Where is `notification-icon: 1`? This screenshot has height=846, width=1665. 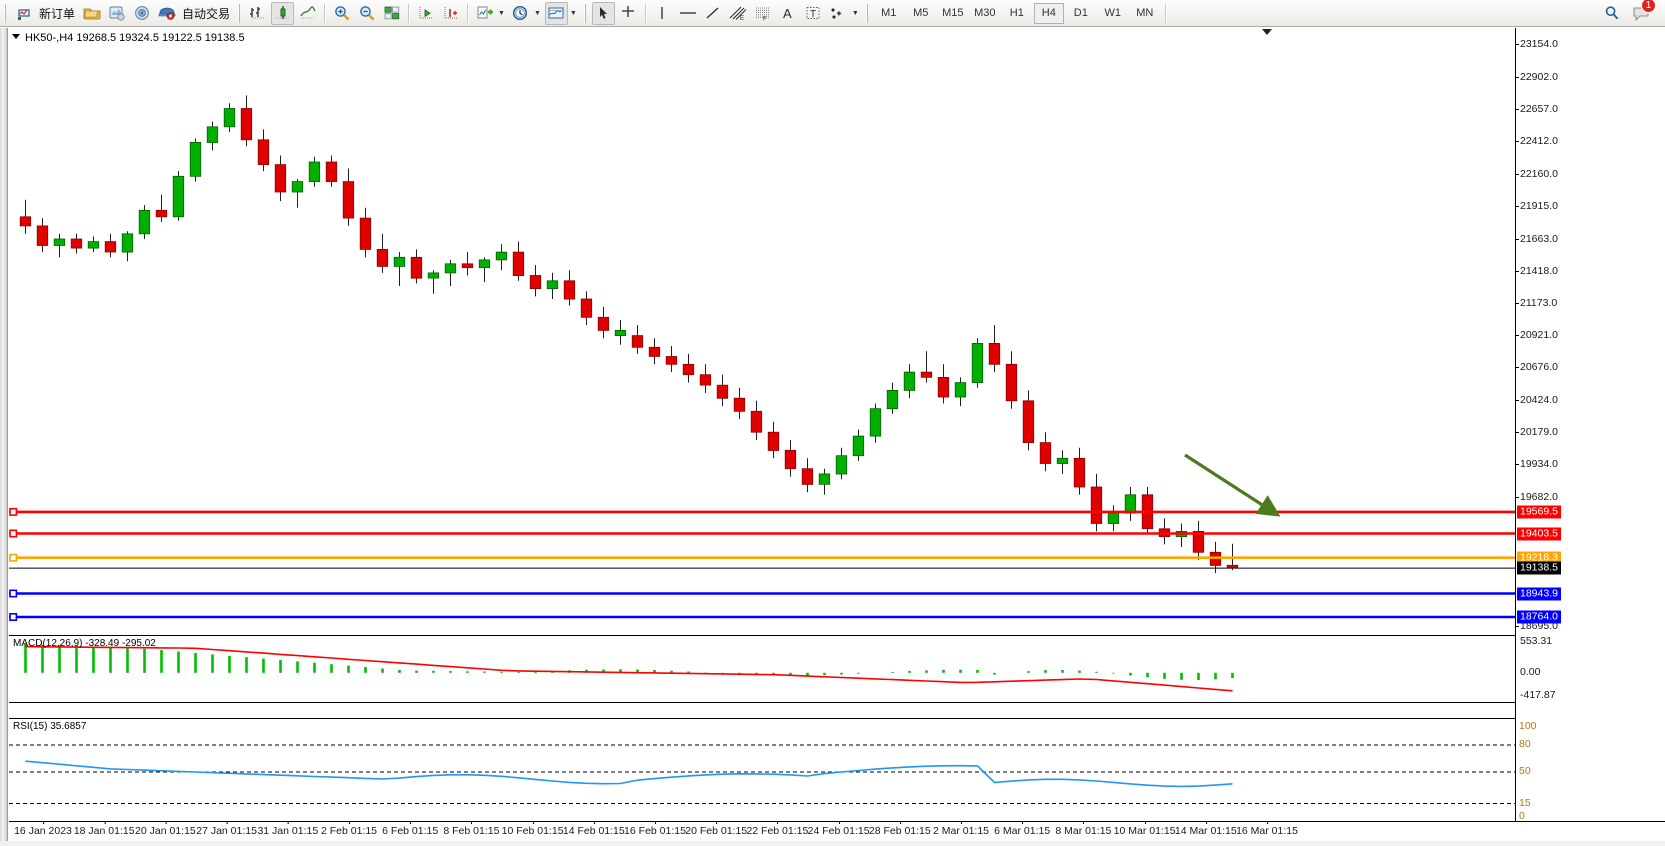 notification-icon: 1 is located at coordinates (1643, 12).